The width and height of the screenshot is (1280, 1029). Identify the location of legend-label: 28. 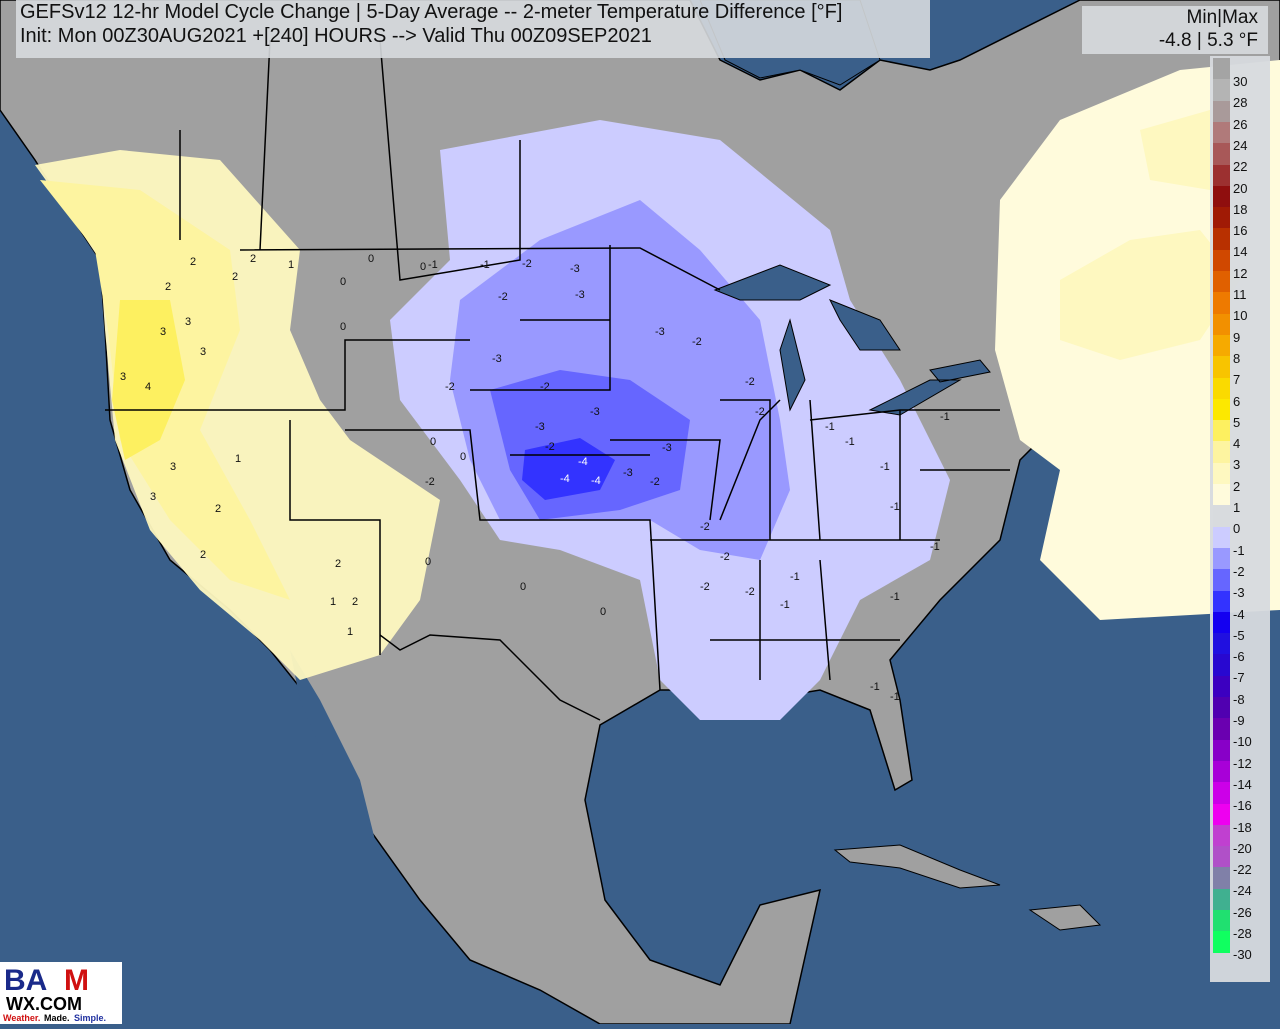
(1240, 103).